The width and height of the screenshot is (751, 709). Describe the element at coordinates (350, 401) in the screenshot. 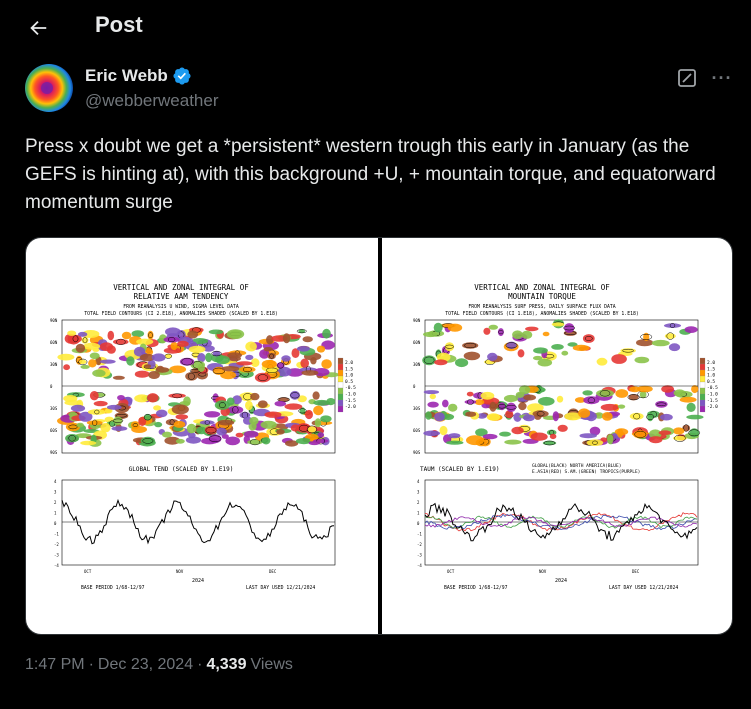

I see `left-legend-label: -1.5` at that location.